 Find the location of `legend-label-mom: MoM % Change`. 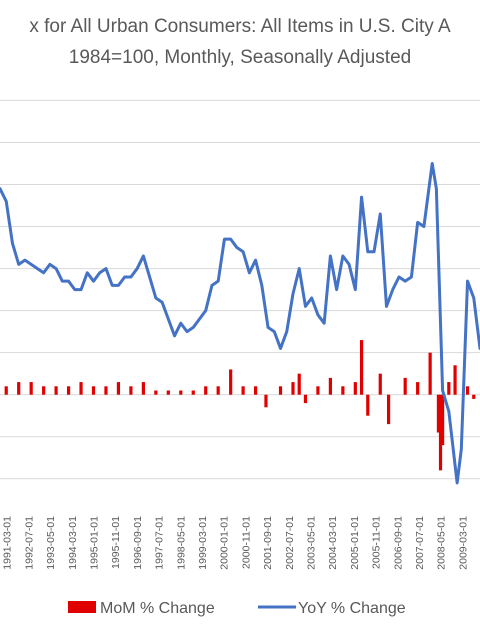

legend-label-mom: MoM % Change is located at coordinates (157, 608).